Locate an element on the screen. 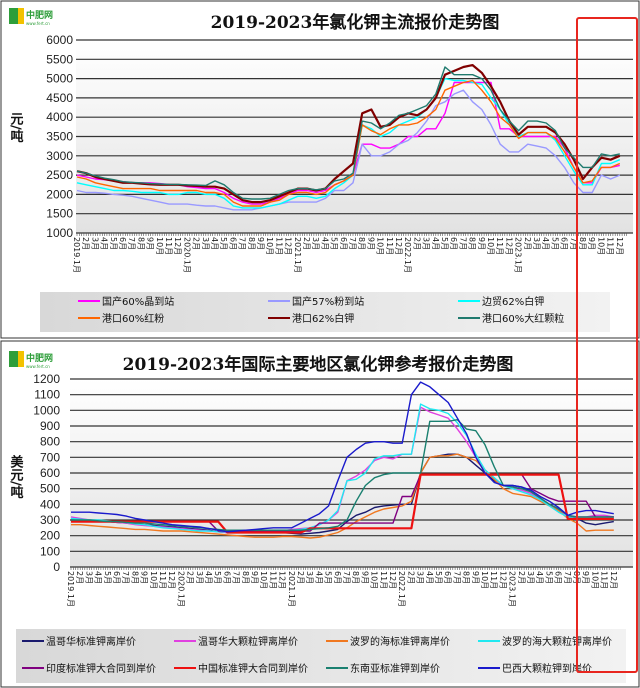 Image resolution: width=640 pixels, height=688 pixels. y-tick-label: 3000 is located at coordinates (59, 156).